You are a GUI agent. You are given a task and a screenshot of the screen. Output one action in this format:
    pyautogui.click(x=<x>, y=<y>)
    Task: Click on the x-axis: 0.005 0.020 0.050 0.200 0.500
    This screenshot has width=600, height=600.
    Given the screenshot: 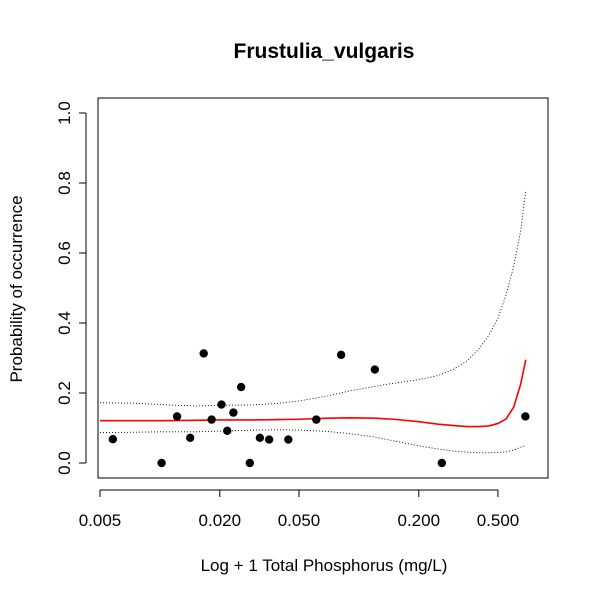 What is the action you would take?
    pyautogui.click(x=299, y=509)
    